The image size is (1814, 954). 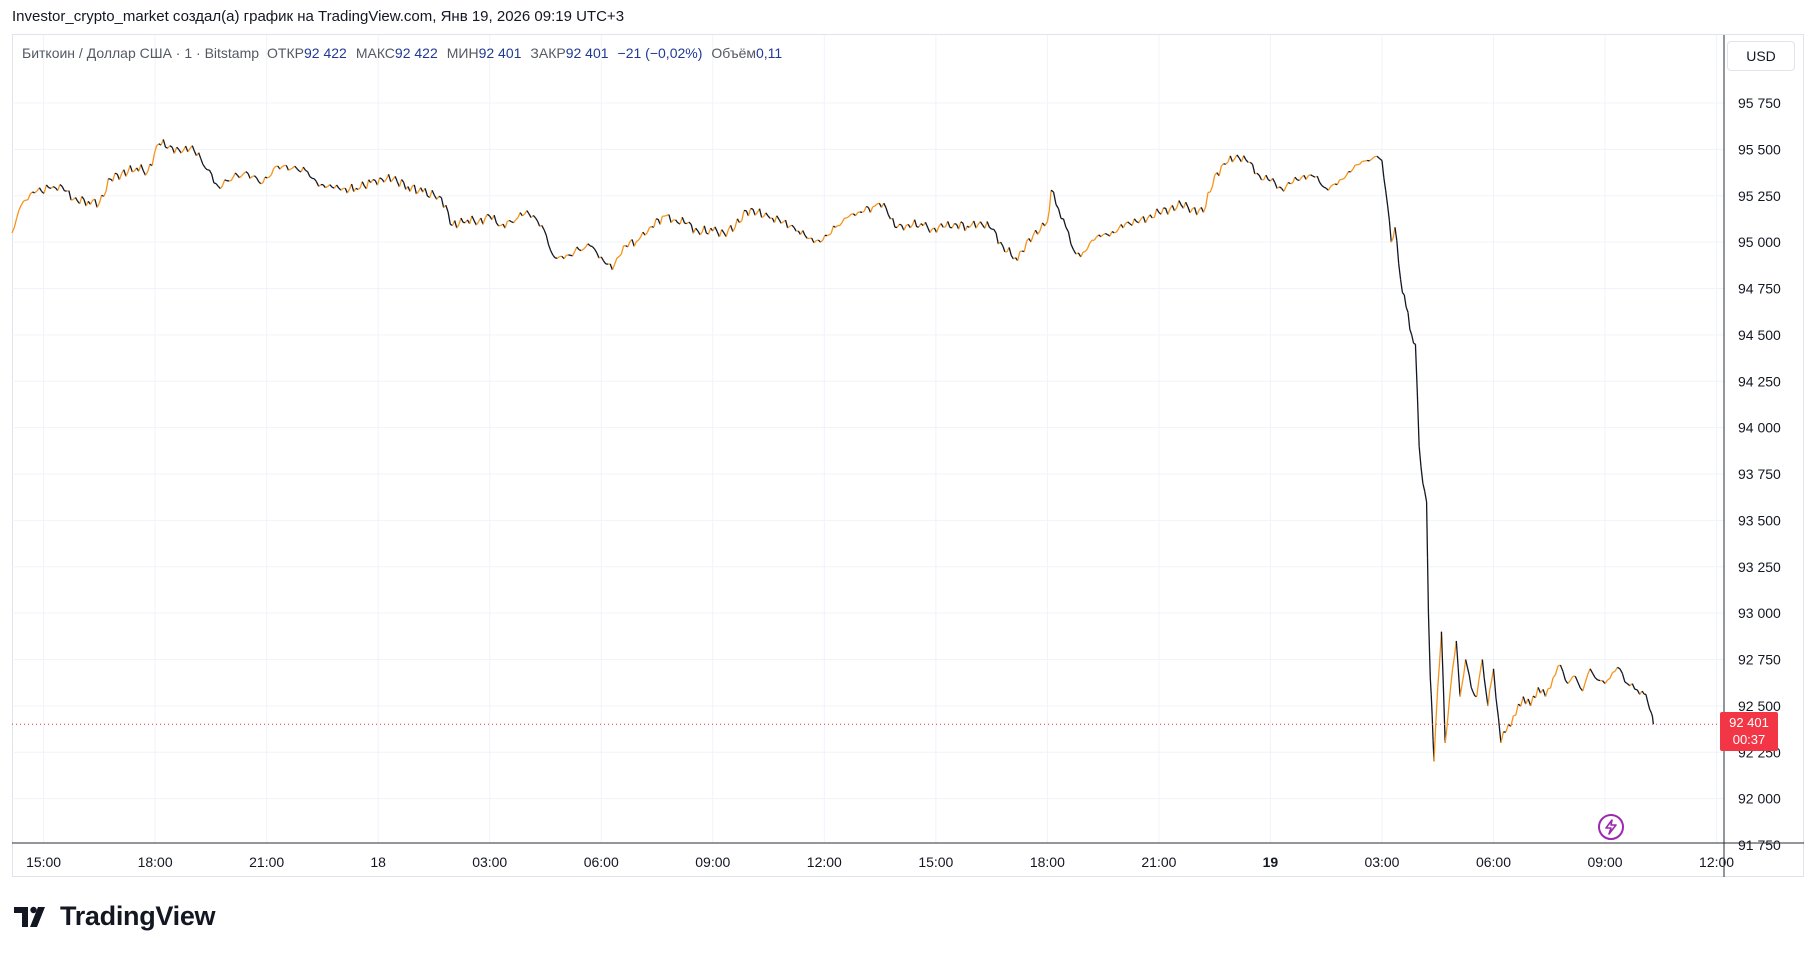 I want to click on lightning-icon, so click(x=1611, y=827).